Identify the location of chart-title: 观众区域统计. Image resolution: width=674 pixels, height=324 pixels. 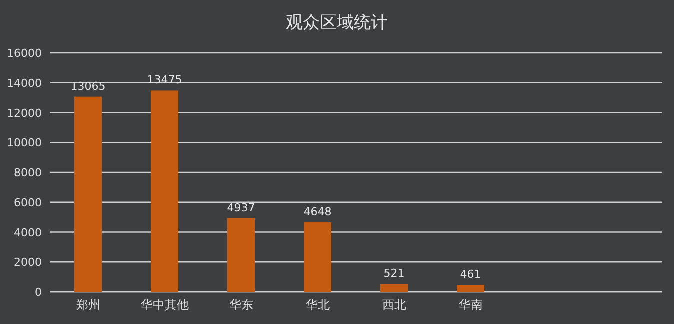
(337, 23).